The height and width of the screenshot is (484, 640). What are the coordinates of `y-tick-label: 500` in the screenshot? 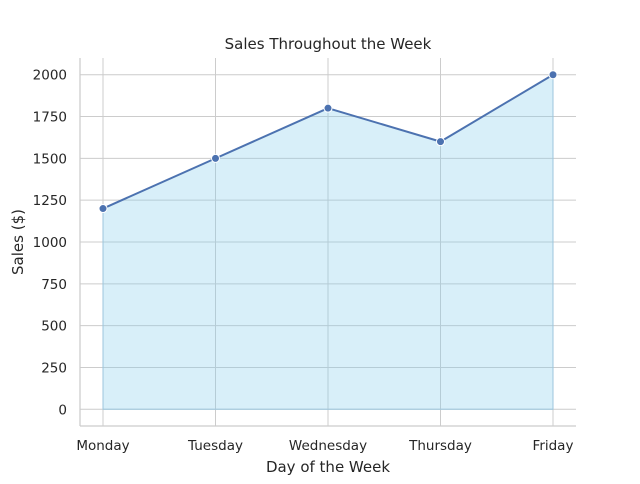 It's located at (54, 327).